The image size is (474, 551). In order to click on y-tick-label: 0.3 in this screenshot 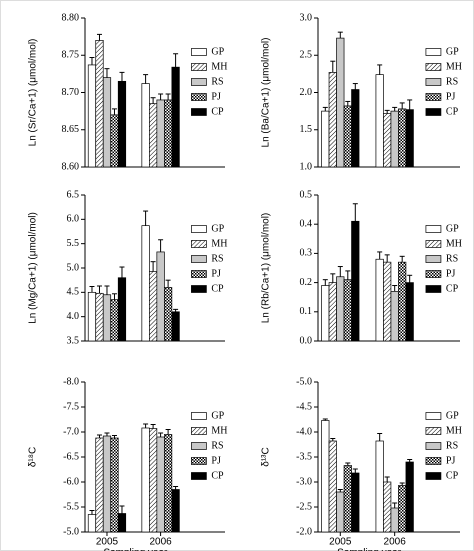, I will do `click(306, 253)`.